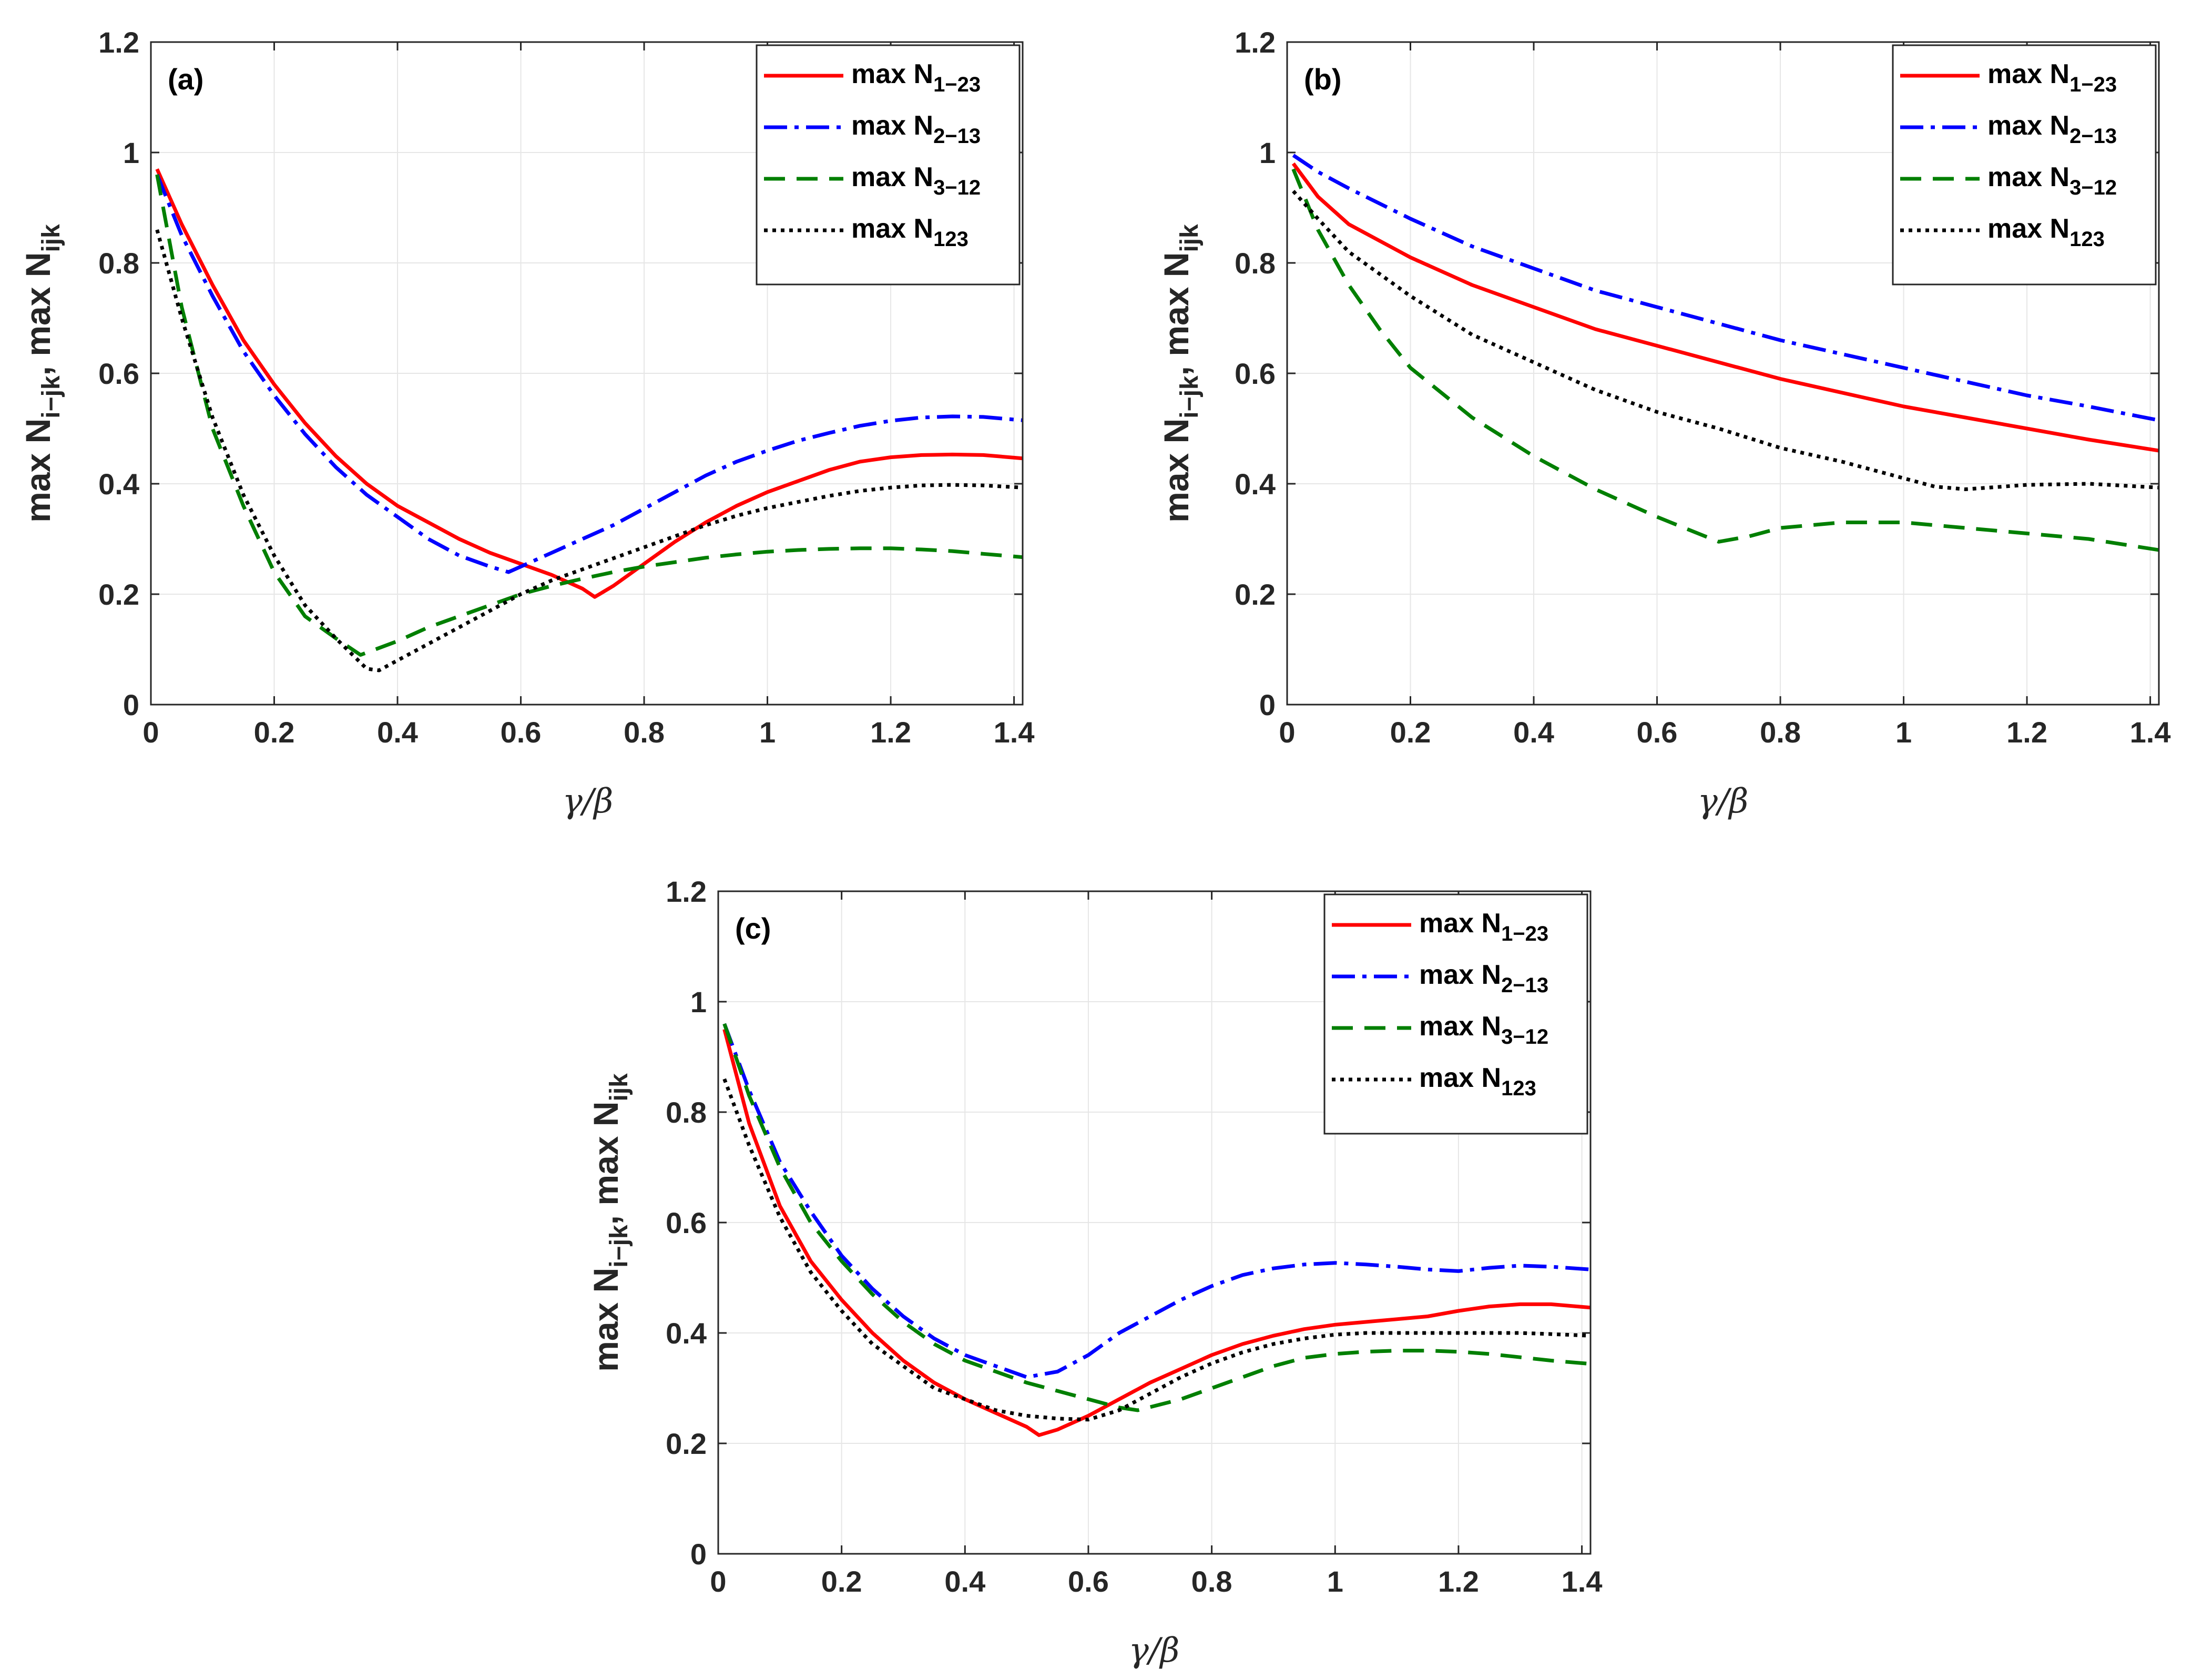  What do you see at coordinates (1410, 732) in the screenshot?
I see `panel-b-xtick-label: 0.2` at bounding box center [1410, 732].